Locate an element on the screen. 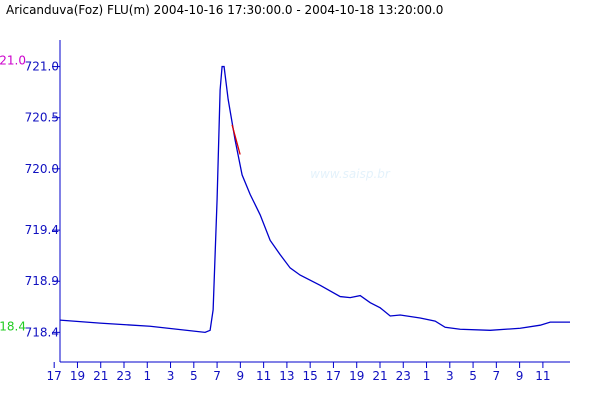  y-tick-label: 720.0 is located at coordinates (42, 169).